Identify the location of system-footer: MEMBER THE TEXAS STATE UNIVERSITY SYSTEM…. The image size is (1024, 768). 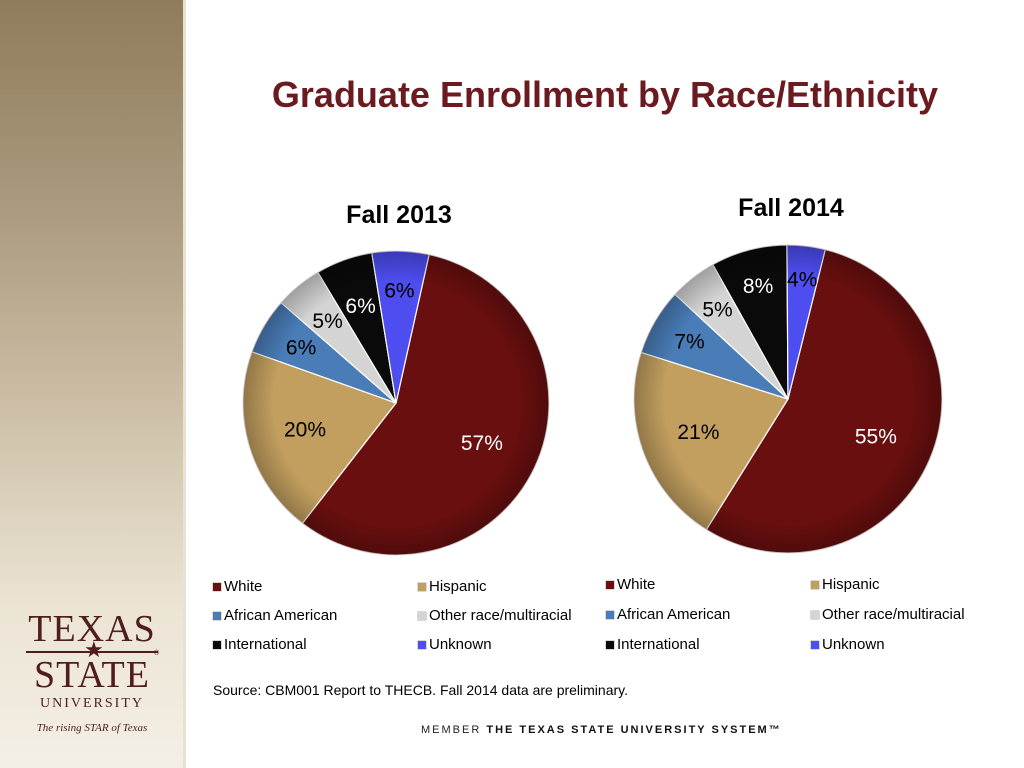
(601, 730).